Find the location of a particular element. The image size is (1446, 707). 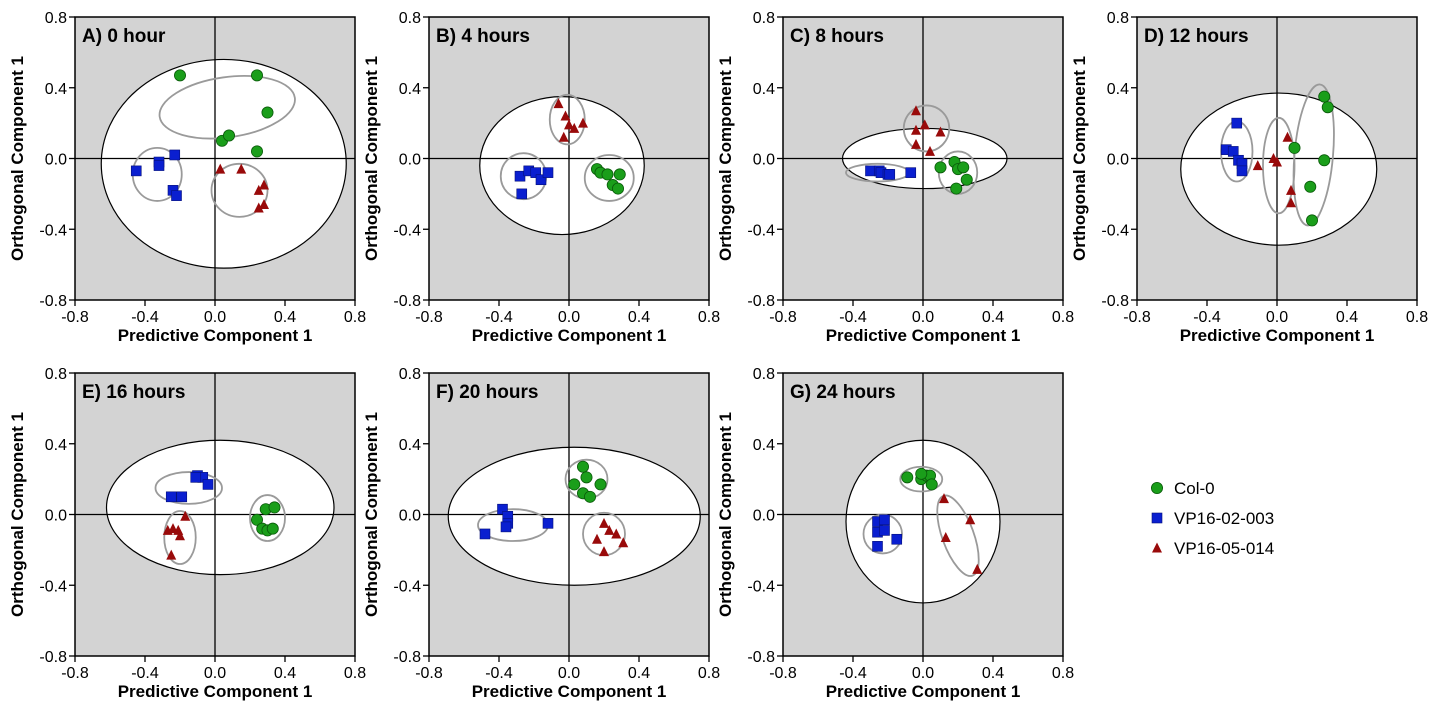

panel-title: E) 16 hours is located at coordinates (133, 392).